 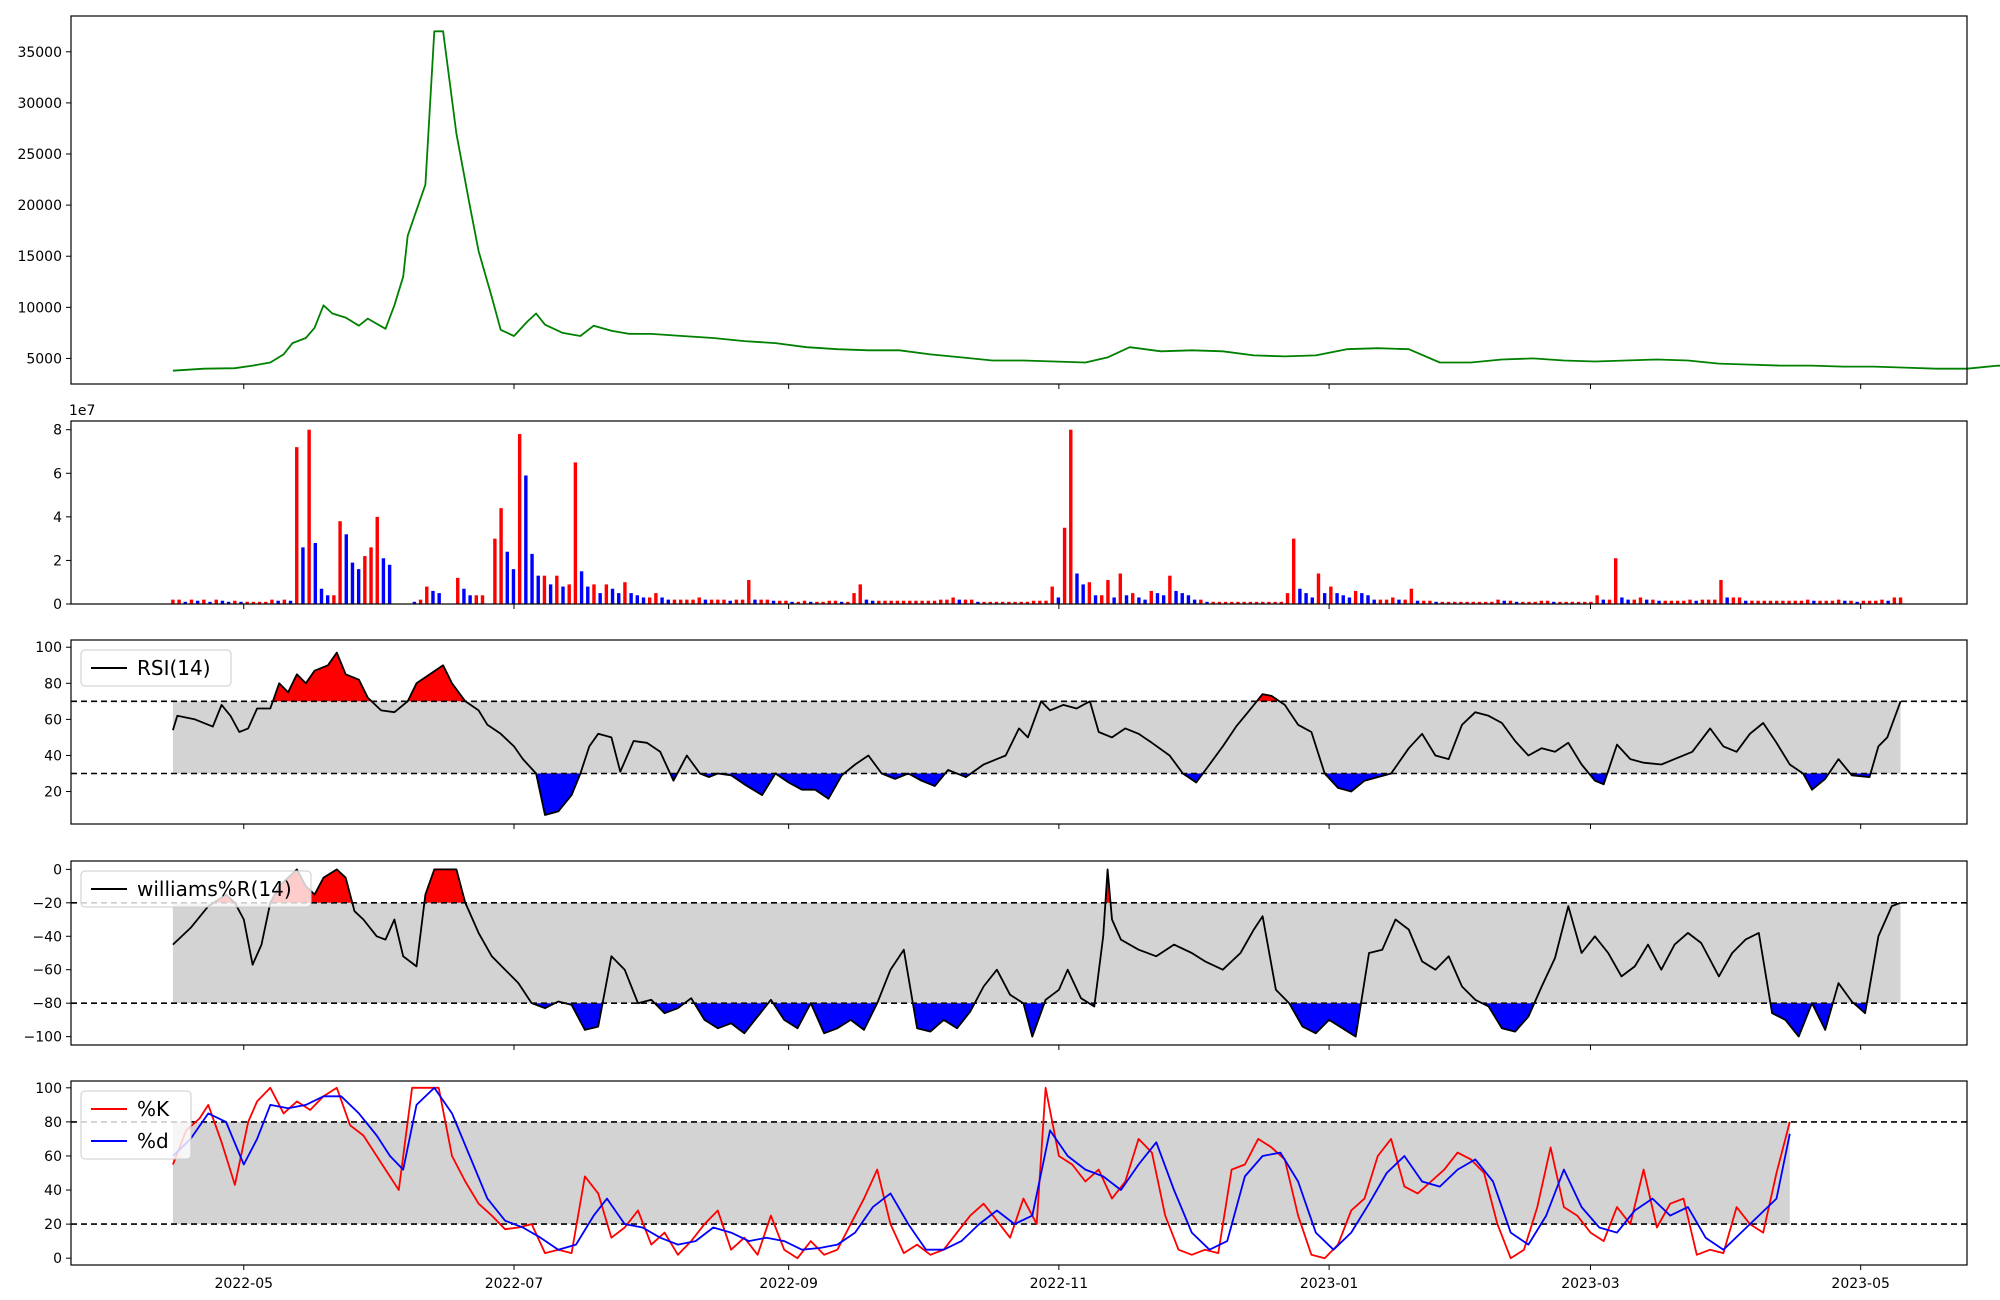 What do you see at coordinates (1019, 512) in the screenshot?
I see `volume-axes-frame` at bounding box center [1019, 512].